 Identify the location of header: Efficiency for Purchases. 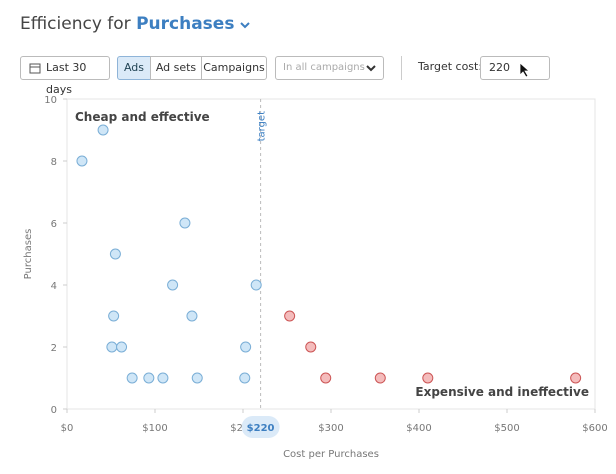
(135, 24).